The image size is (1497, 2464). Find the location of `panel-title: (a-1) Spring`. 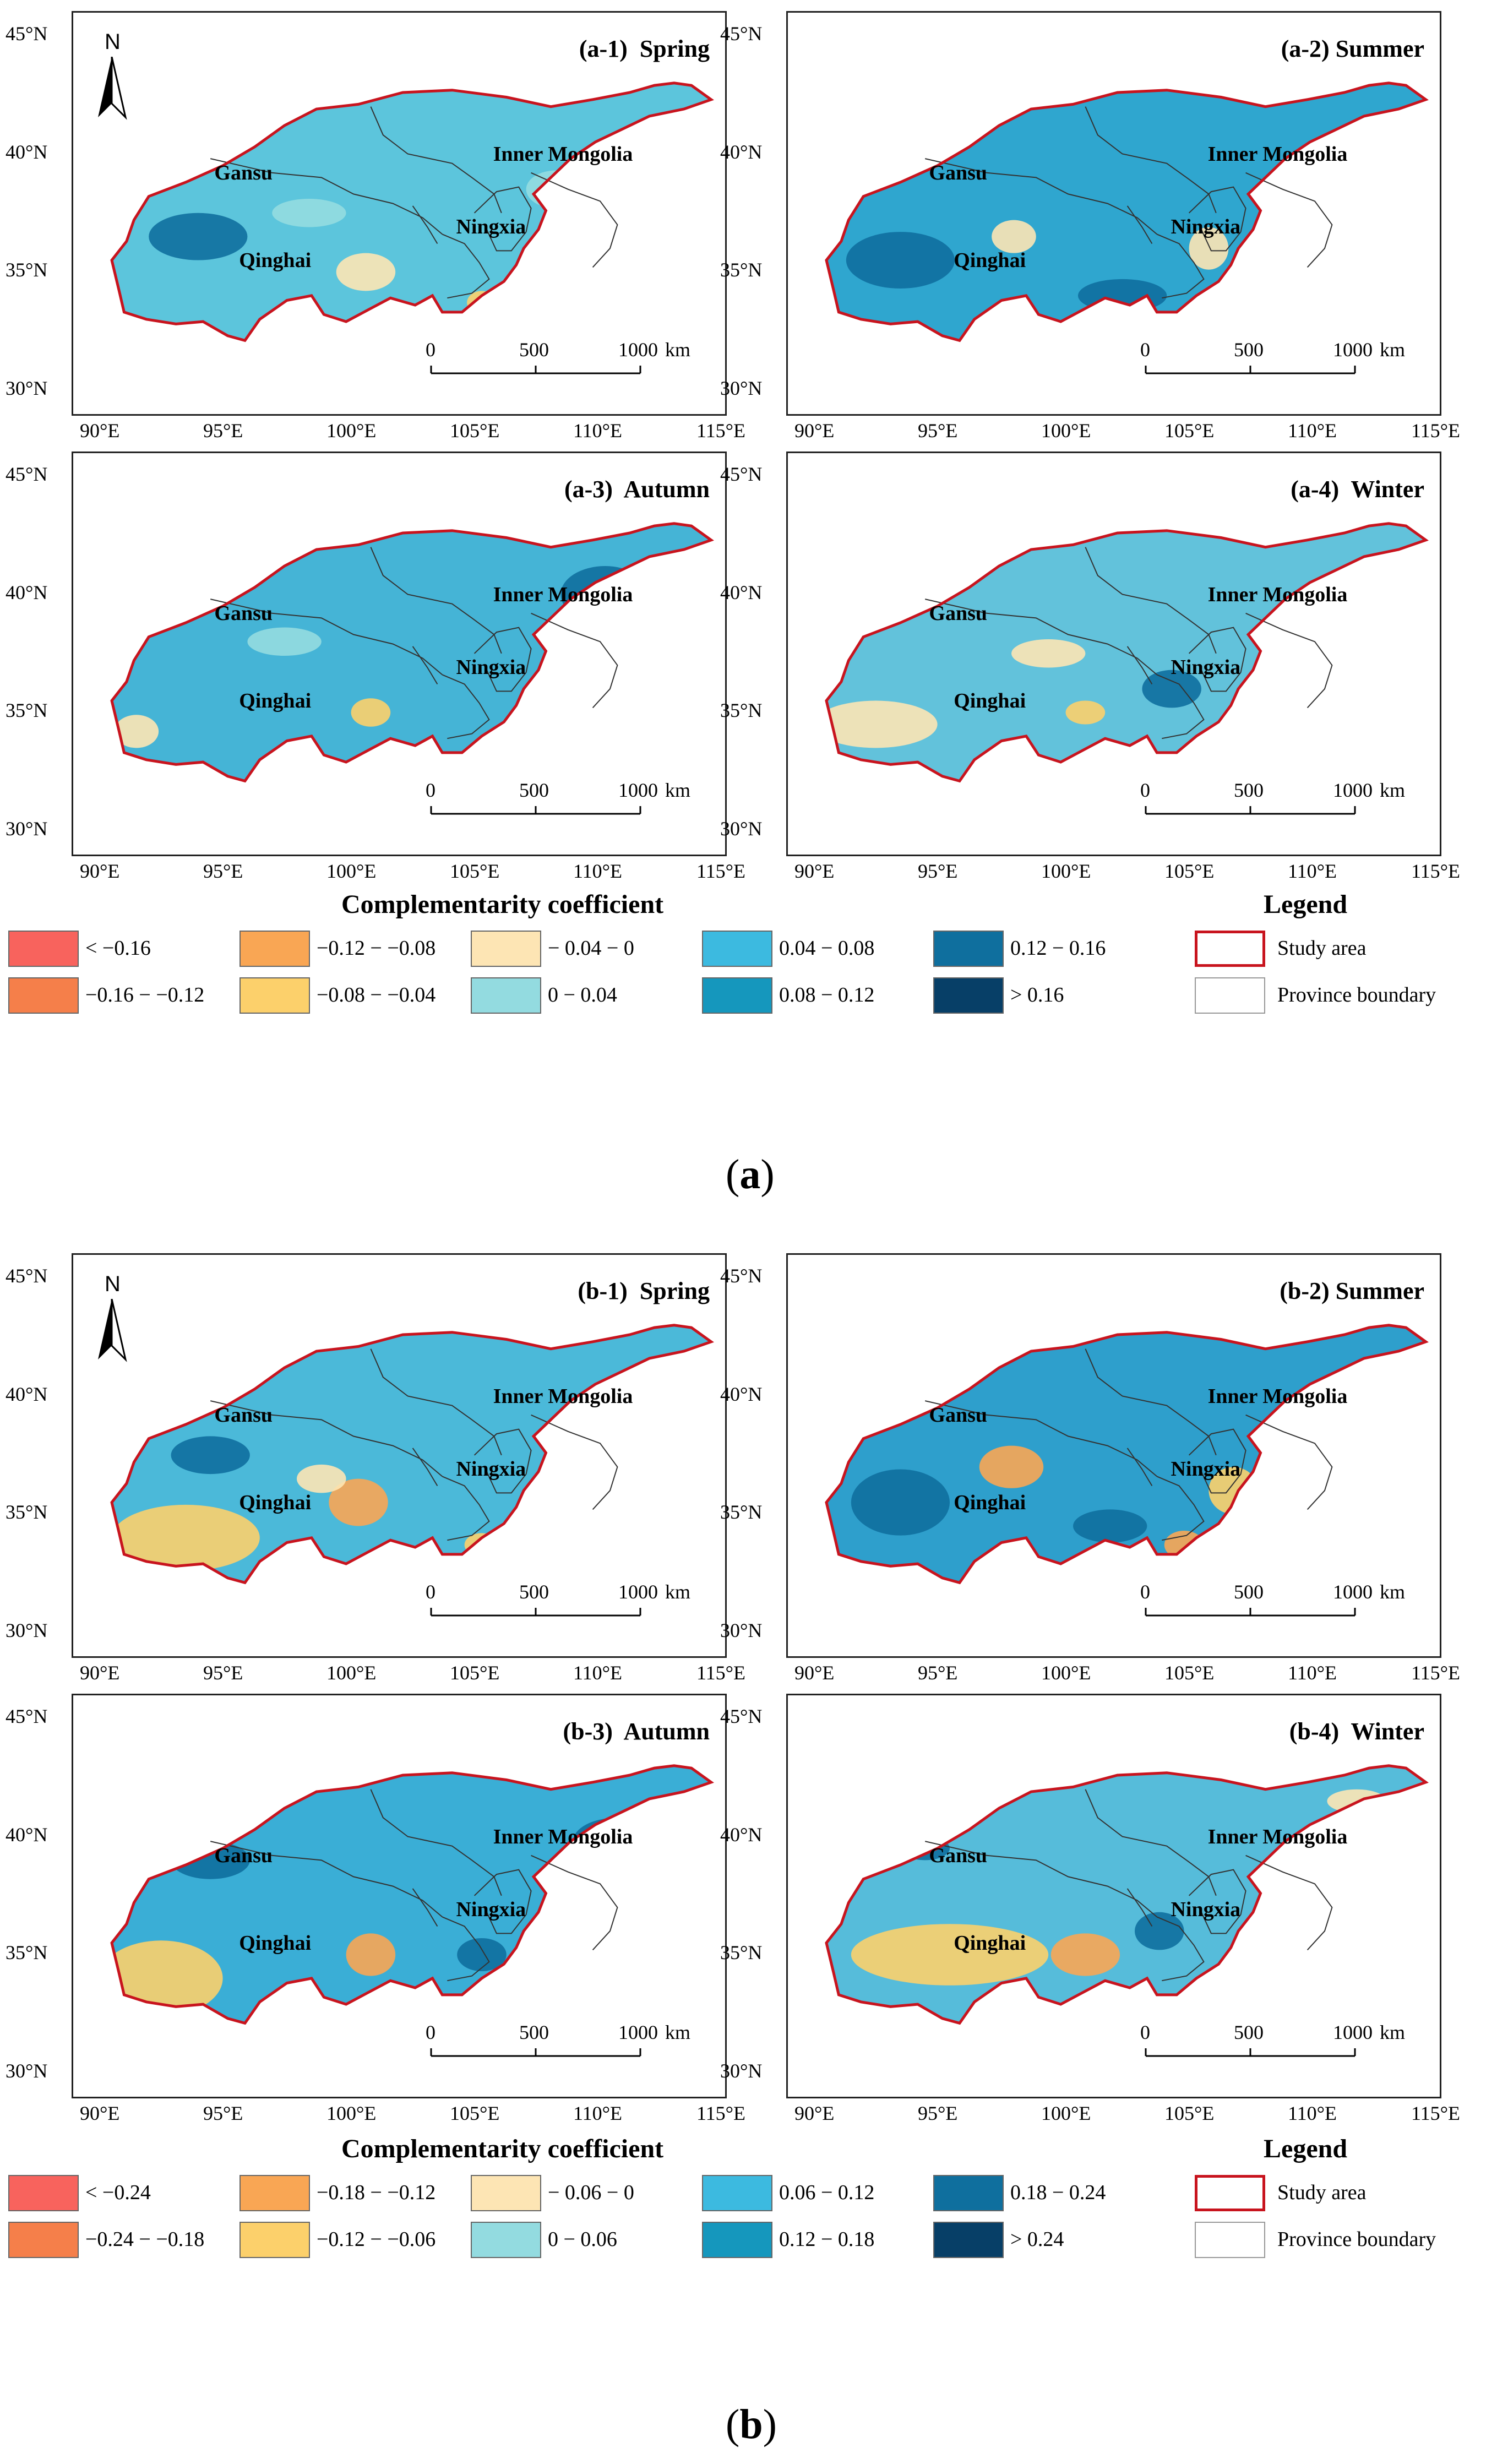

panel-title: (a-1) Spring is located at coordinates (644, 48).